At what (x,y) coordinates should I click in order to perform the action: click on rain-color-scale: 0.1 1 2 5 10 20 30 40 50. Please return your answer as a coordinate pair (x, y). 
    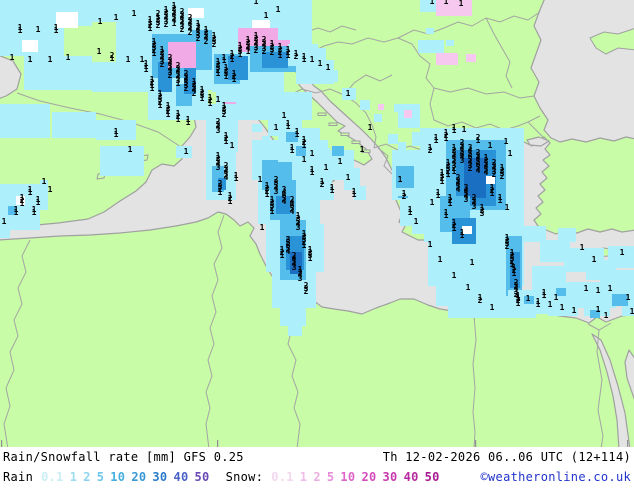
    Looking at the image, I should click on (128, 477).